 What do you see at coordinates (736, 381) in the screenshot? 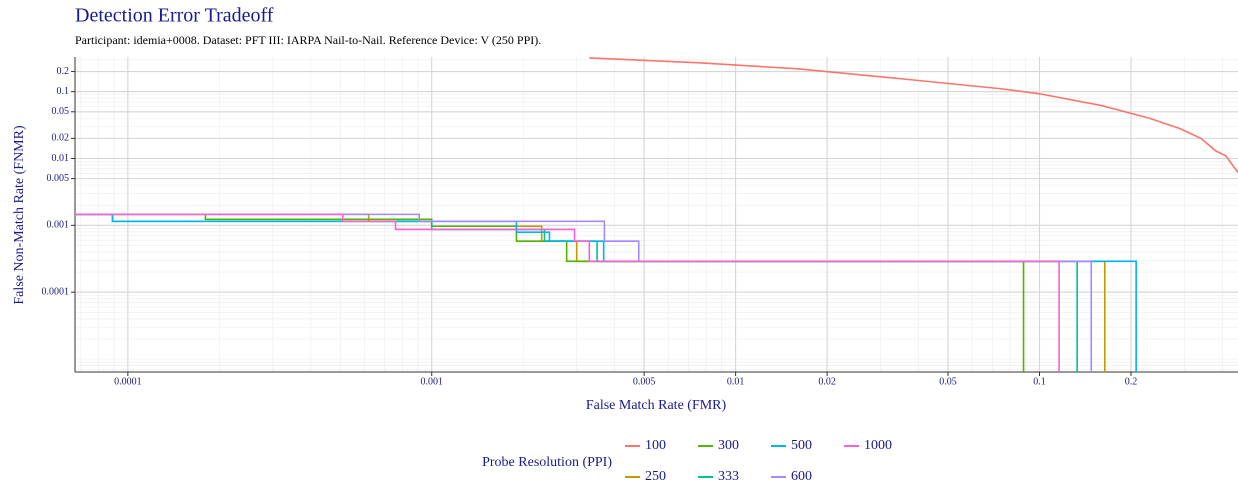
I see `x-tick-label: 0.01` at bounding box center [736, 381].